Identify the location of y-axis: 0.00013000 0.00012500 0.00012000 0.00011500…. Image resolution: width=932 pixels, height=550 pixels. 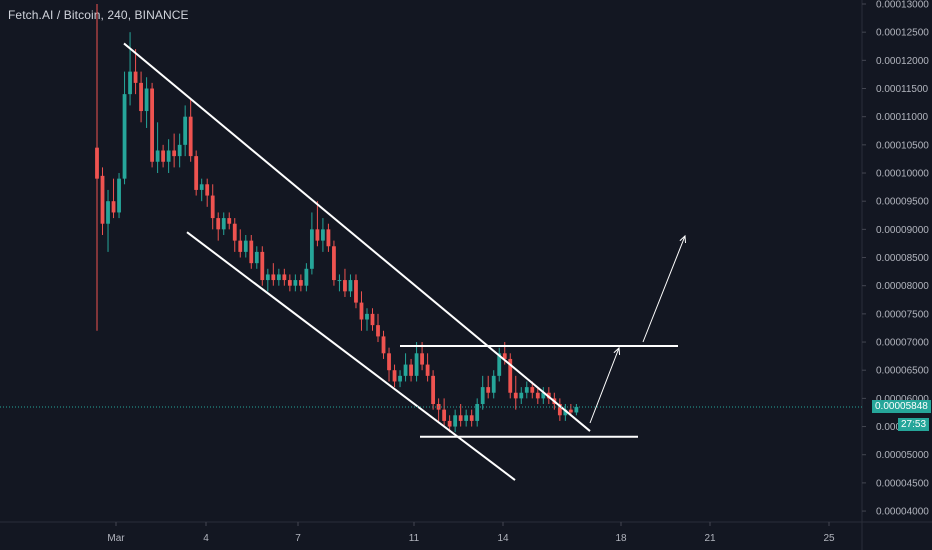
(895, 259).